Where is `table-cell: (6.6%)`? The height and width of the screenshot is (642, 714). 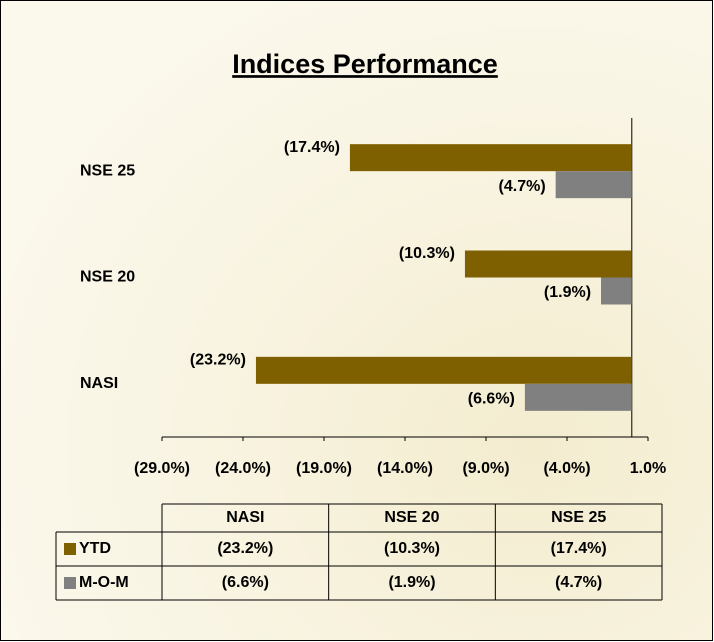
table-cell: (6.6%) is located at coordinates (245, 582).